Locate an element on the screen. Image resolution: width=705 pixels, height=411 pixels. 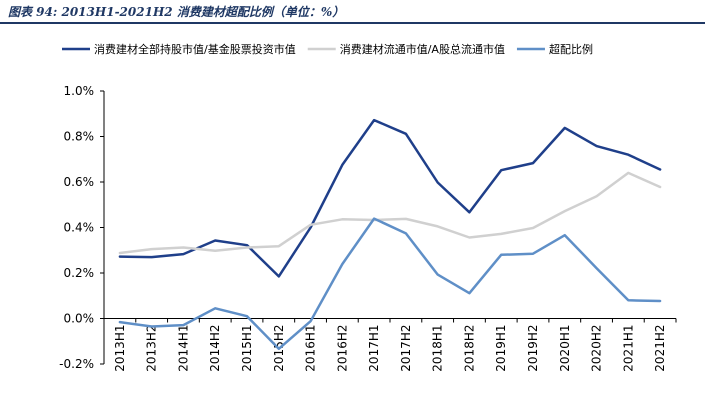
legend-label-2: 消费建材流通市值/A股总流通市值 is located at coordinates (422, 49).